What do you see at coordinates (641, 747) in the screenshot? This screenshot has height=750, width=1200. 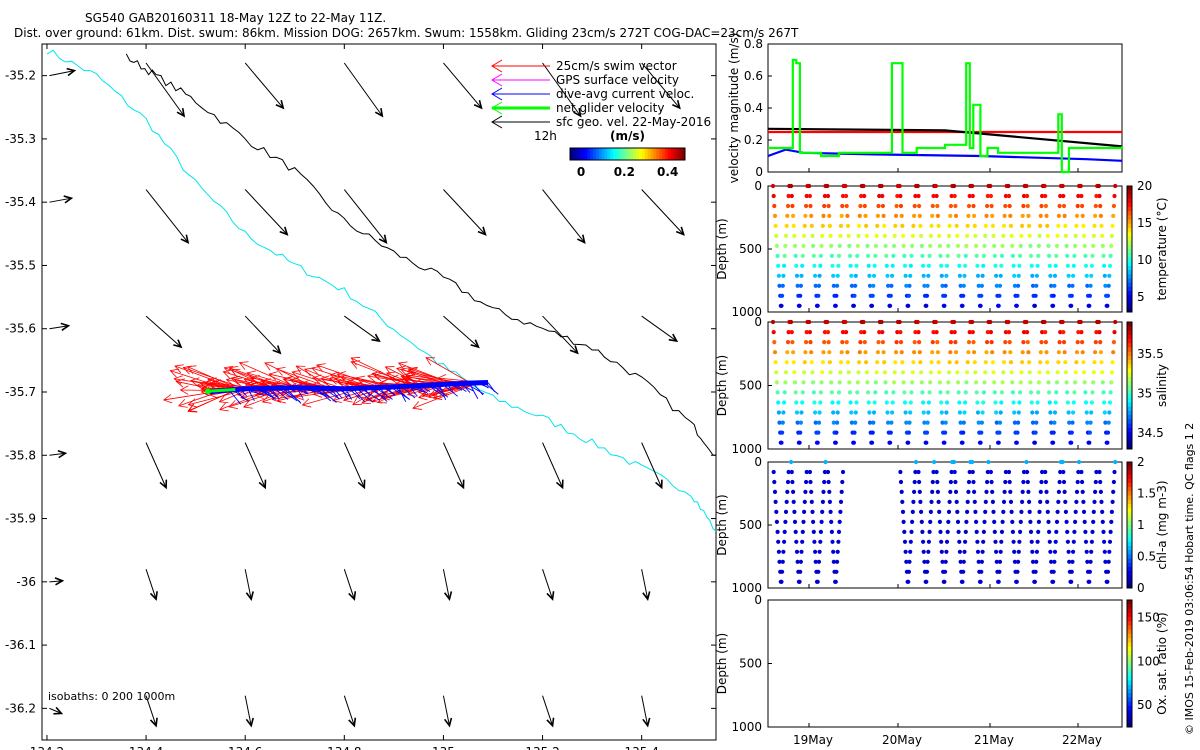 I see `x-tick-label: 135.4` at bounding box center [641, 747].